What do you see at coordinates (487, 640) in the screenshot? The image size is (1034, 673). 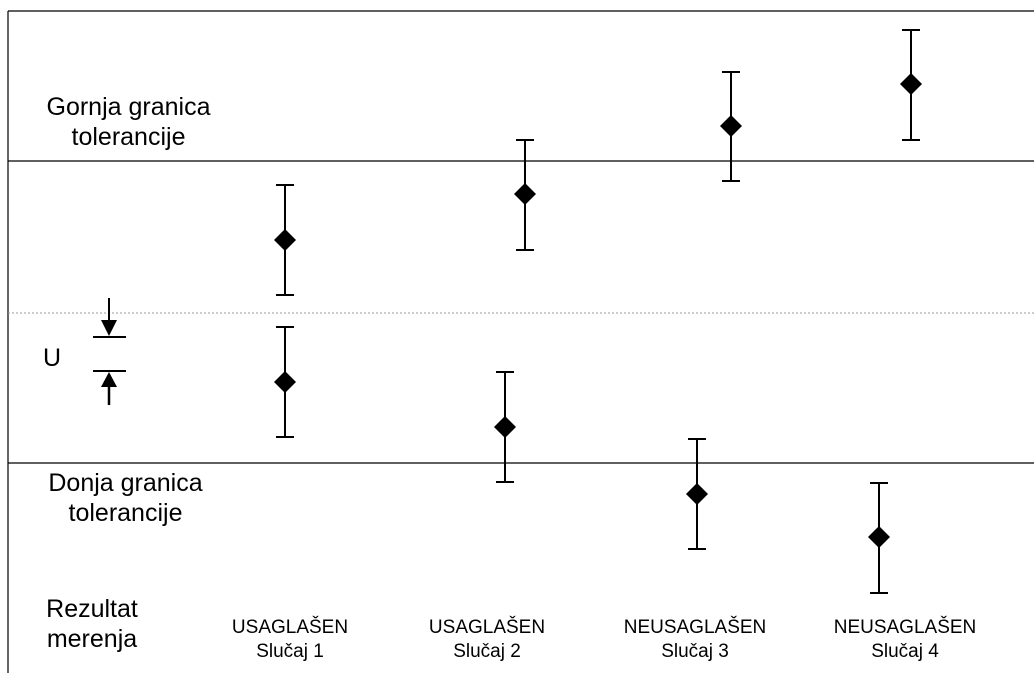 I see `case-2-label: USAGLAŠEN Slučaj 2` at bounding box center [487, 640].